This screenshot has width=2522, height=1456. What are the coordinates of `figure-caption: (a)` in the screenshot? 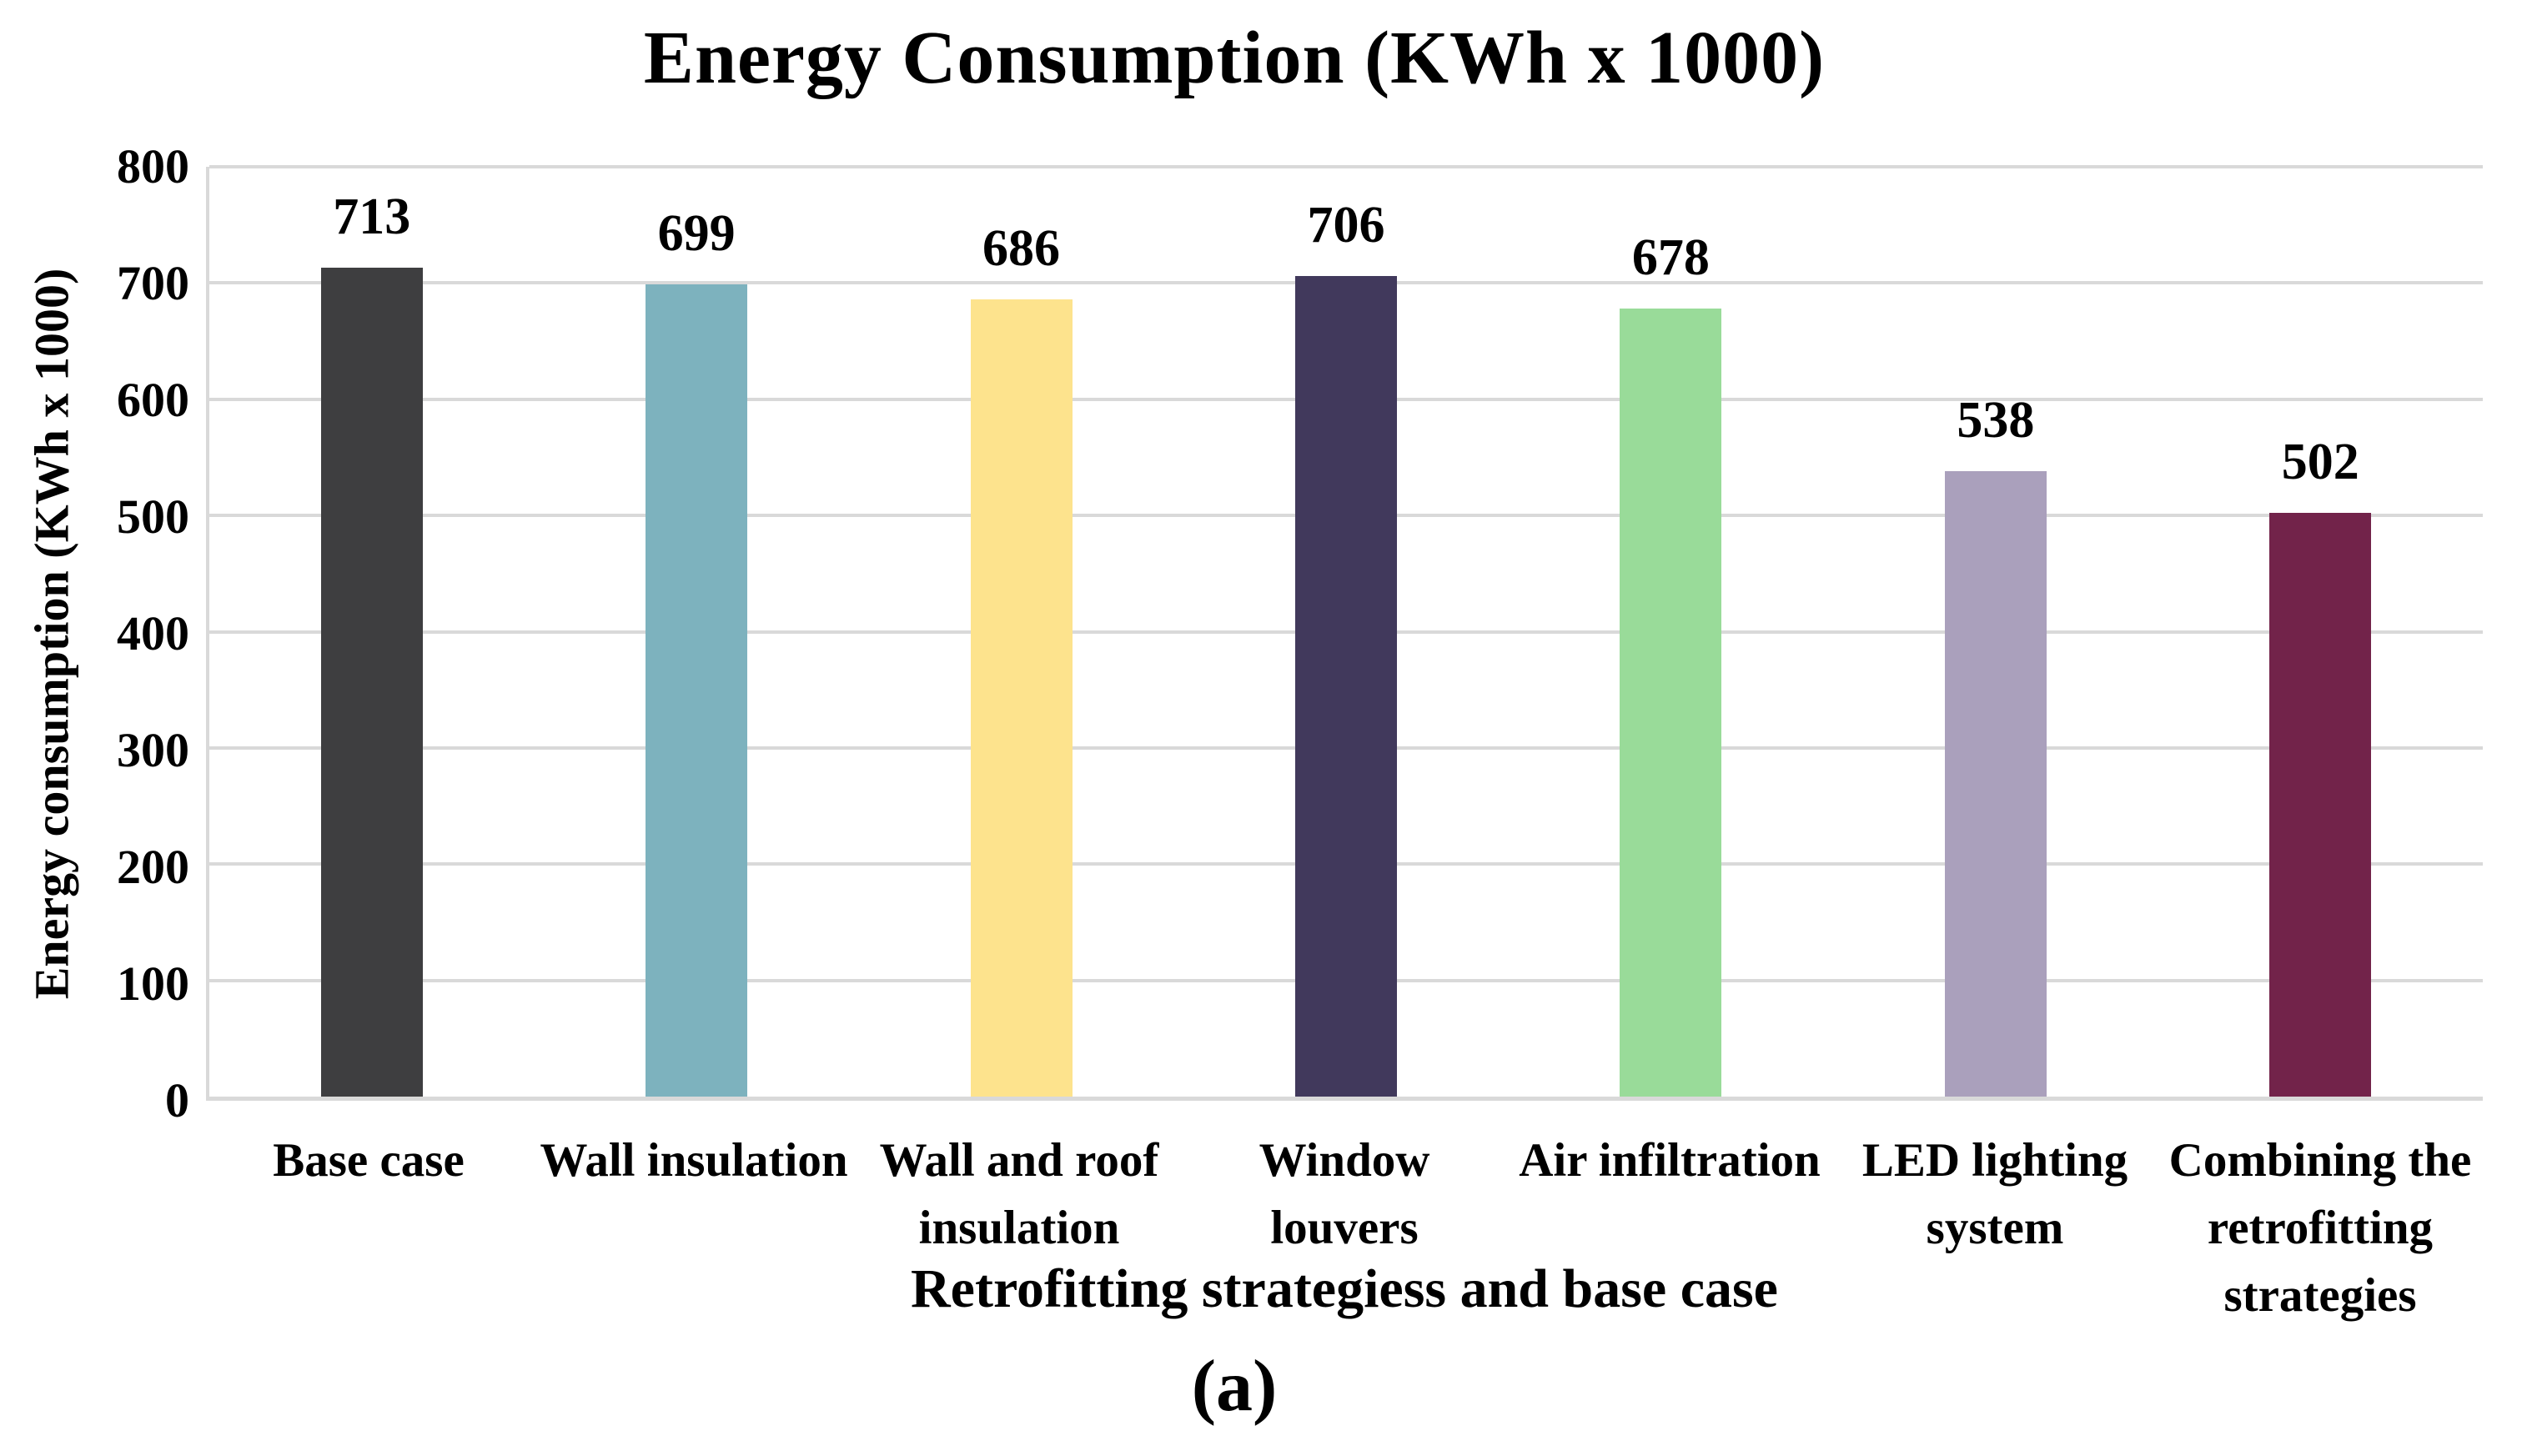 It's located at (1234, 1386).